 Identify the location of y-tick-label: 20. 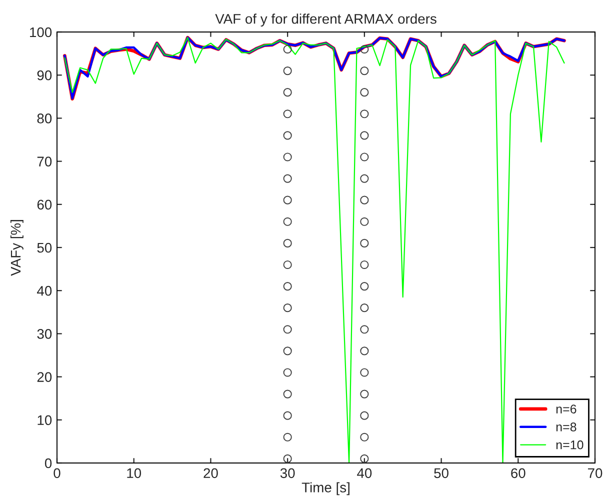
(44, 377).